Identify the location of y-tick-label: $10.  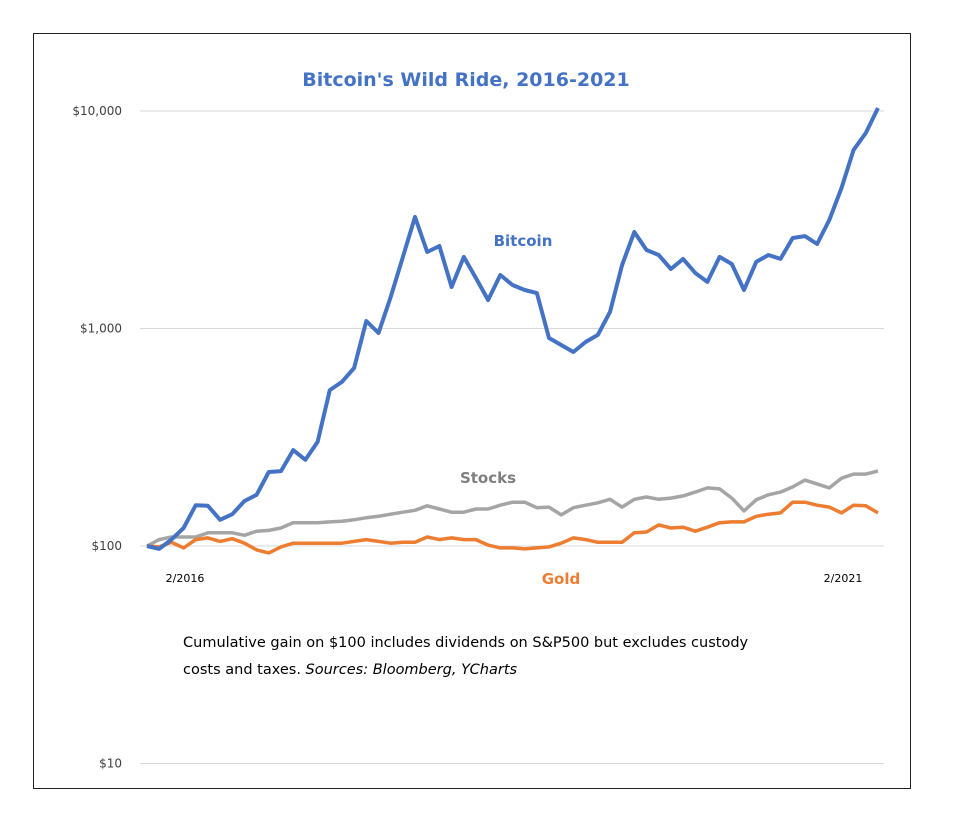
(110, 764).